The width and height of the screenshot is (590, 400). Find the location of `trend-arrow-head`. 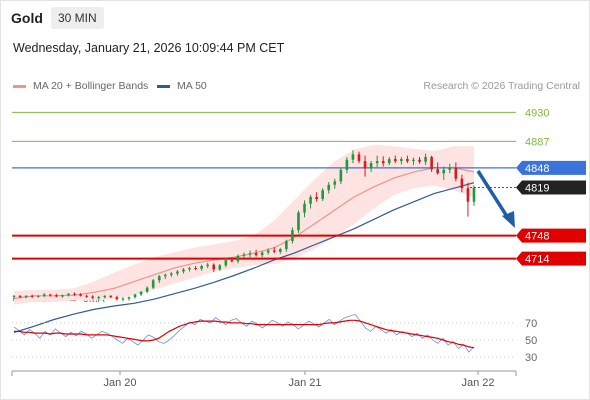

trend-arrow-head is located at coordinates (508, 219).